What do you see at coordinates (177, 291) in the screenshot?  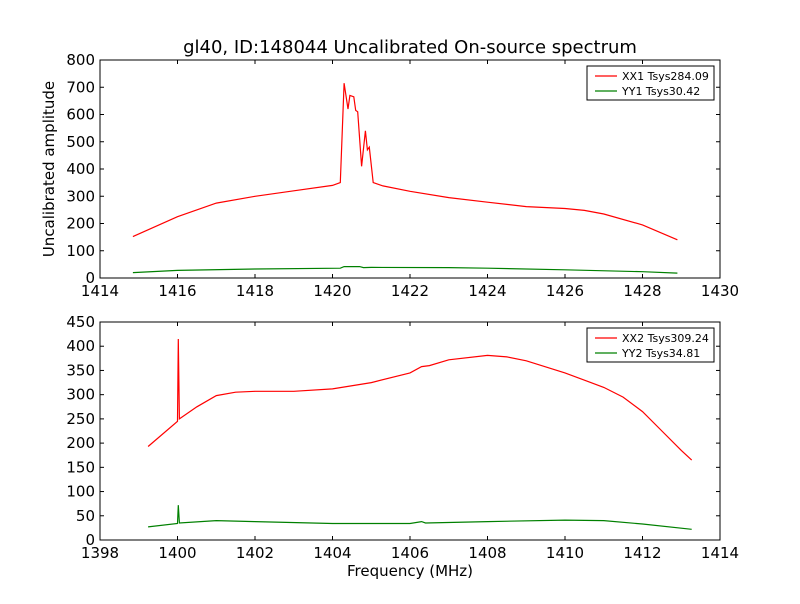 I see `x-tick-label: 1416` at bounding box center [177, 291].